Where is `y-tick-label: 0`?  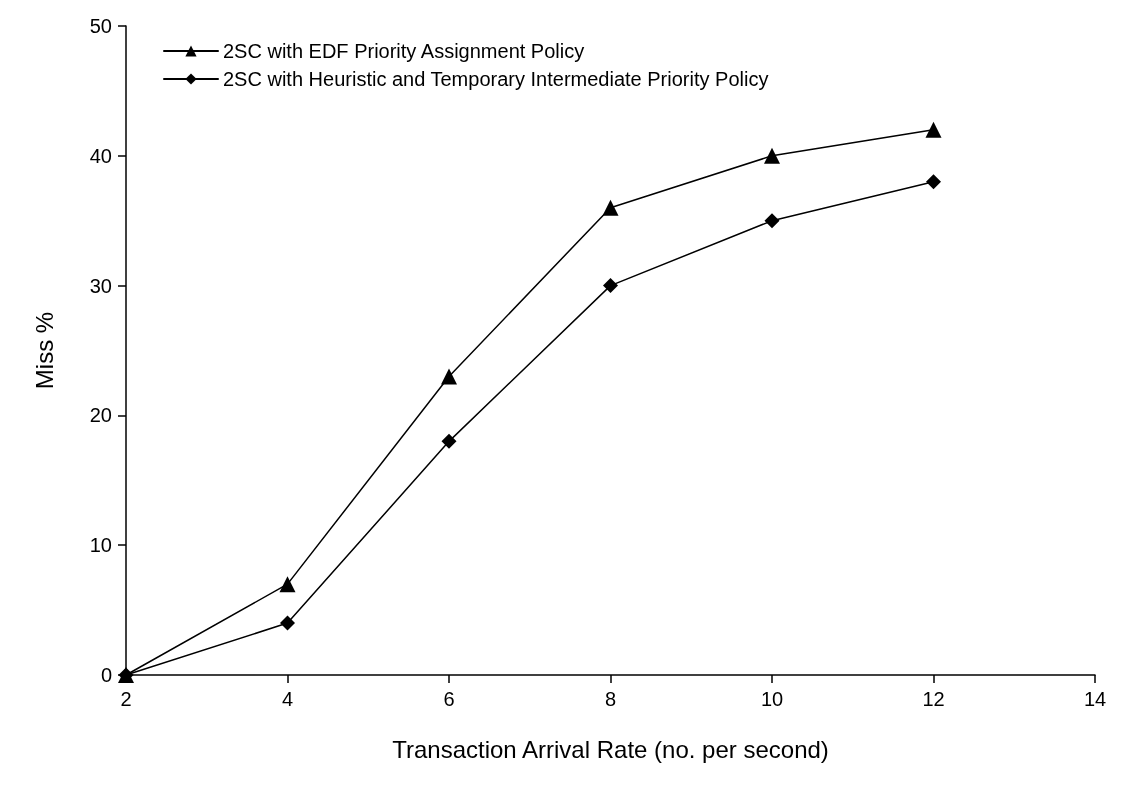
y-tick-label: 0 is located at coordinates (106, 675).